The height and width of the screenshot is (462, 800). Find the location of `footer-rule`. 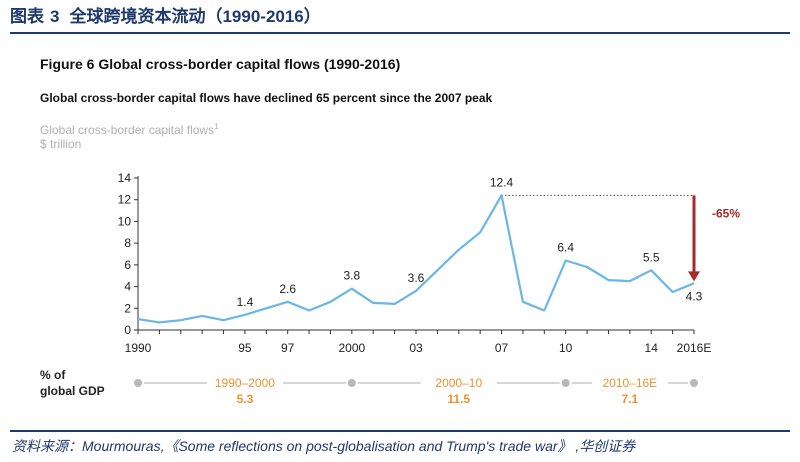

footer-rule is located at coordinates (400, 431).